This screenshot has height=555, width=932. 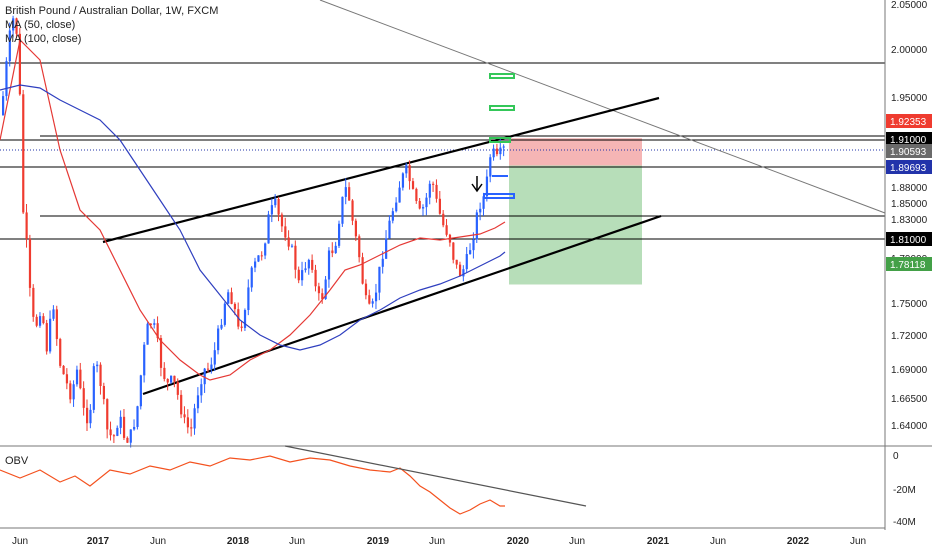 What do you see at coordinates (909, 304) in the screenshot?
I see `y-tick-label: 1.75000` at bounding box center [909, 304].